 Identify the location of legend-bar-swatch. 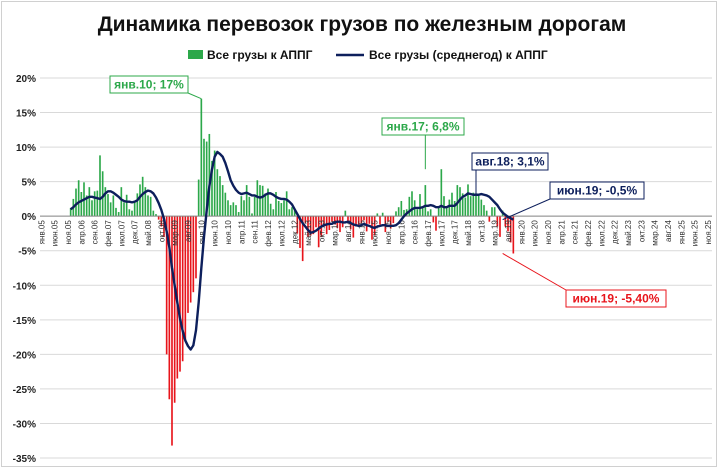
(195, 54).